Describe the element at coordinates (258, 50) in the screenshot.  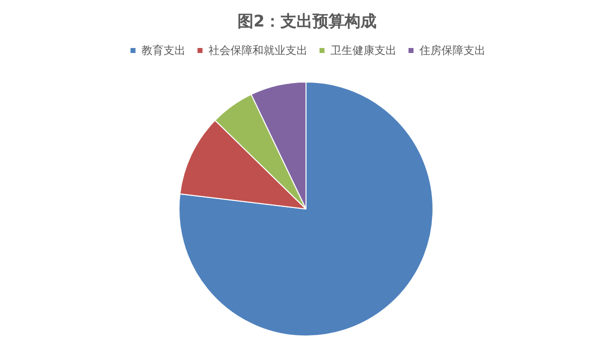
I see `legend-label: 社会保障和就业支出` at that location.